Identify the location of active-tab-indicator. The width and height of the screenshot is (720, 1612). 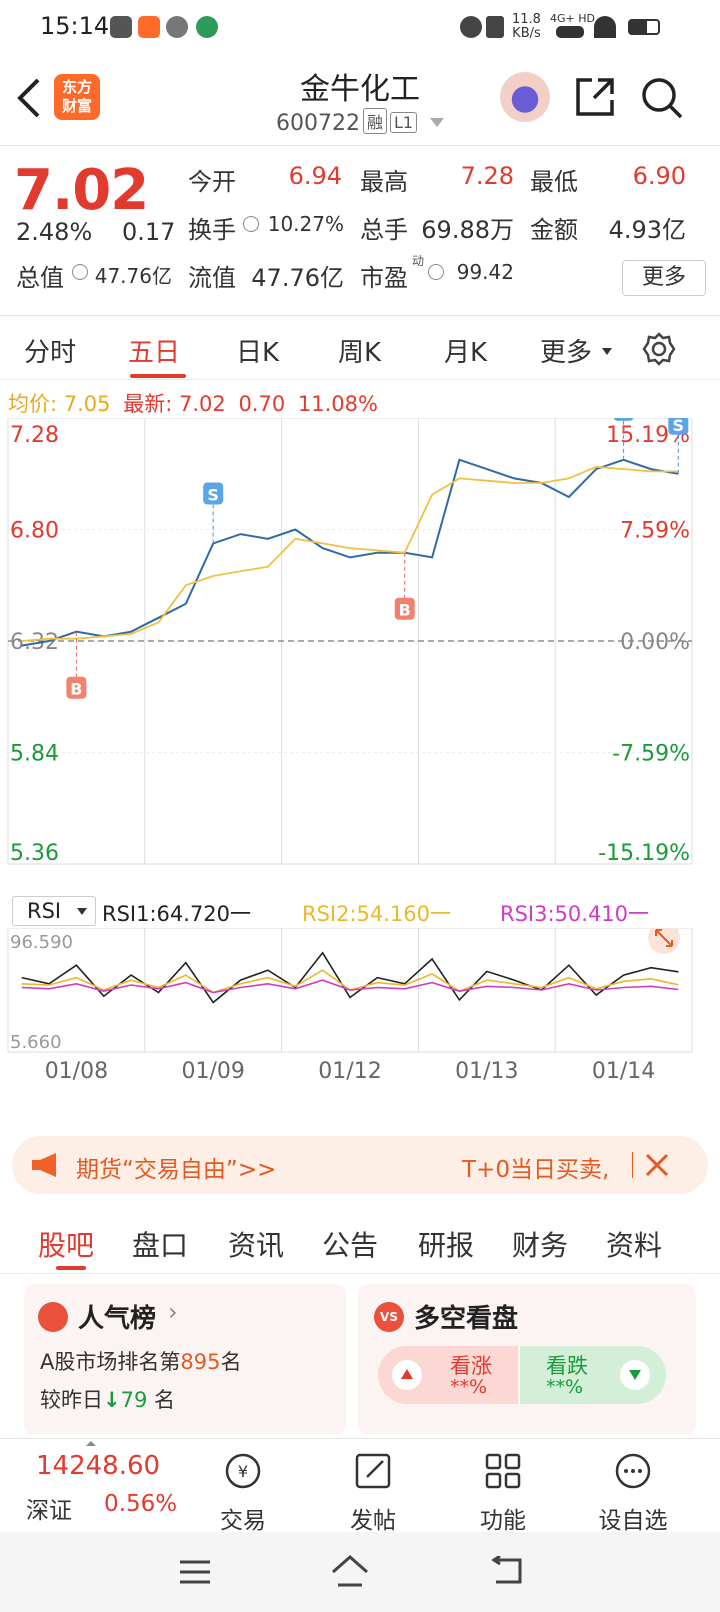
(158, 376).